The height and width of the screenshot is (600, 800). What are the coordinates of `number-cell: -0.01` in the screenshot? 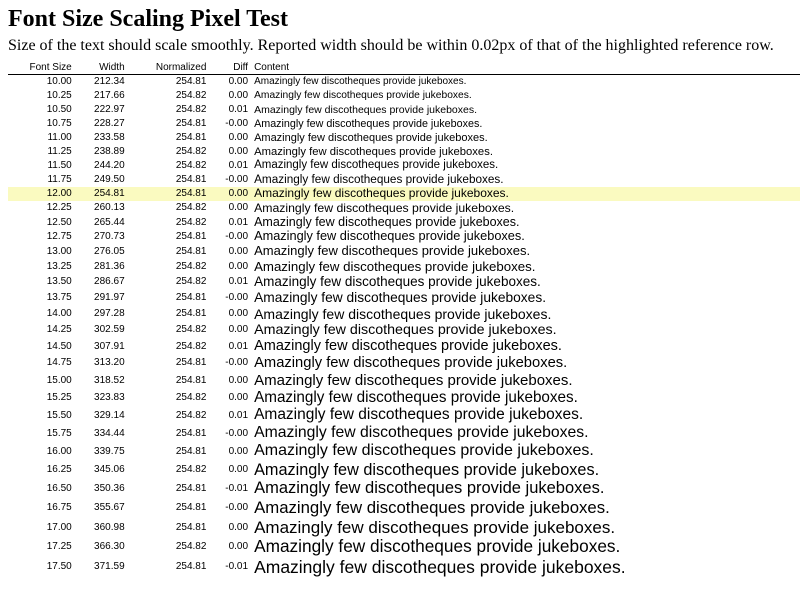 It's located at (237, 567).